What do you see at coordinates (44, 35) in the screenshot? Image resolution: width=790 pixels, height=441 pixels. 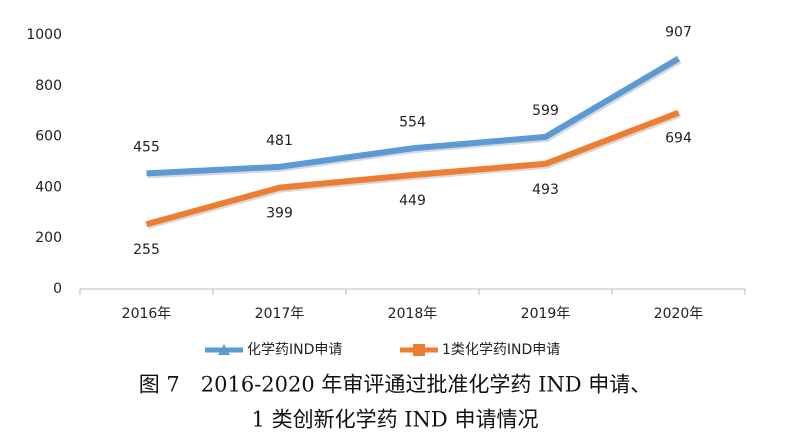 I see `y-tick-label: 1000` at bounding box center [44, 35].